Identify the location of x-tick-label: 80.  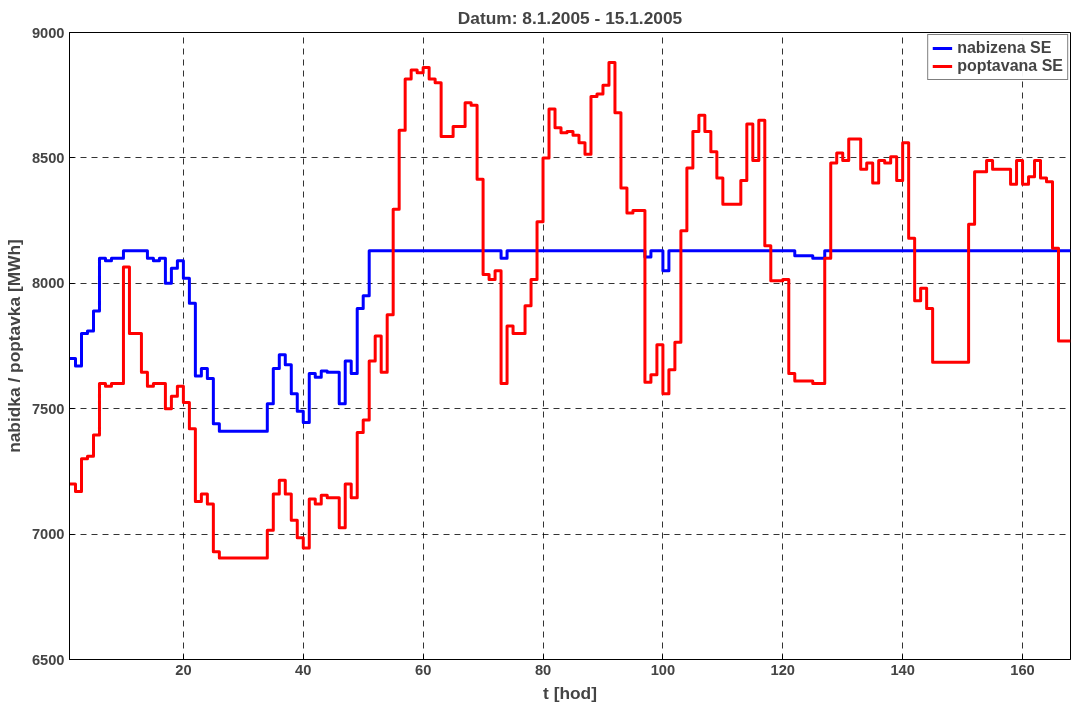
(543, 669).